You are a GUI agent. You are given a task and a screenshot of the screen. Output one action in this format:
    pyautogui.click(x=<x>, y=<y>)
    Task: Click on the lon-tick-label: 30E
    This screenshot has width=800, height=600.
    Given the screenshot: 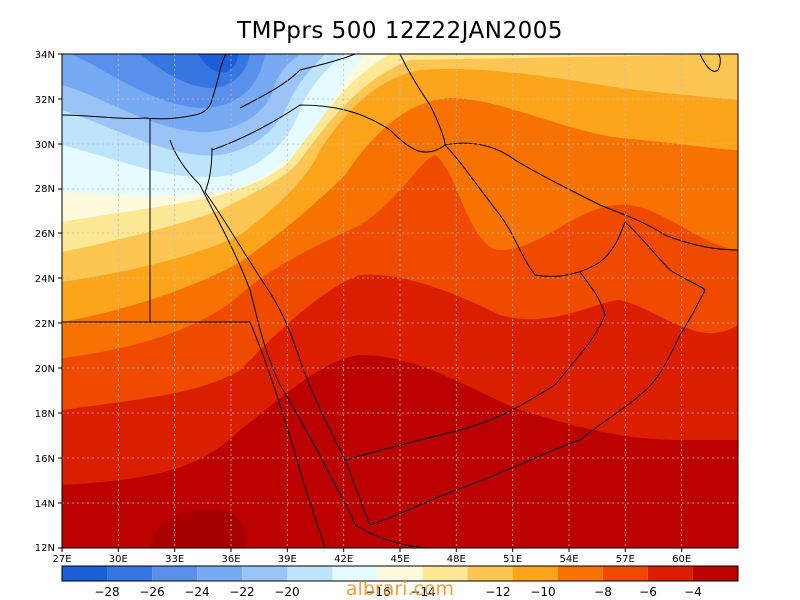 What is the action you would take?
    pyautogui.click(x=118, y=559)
    